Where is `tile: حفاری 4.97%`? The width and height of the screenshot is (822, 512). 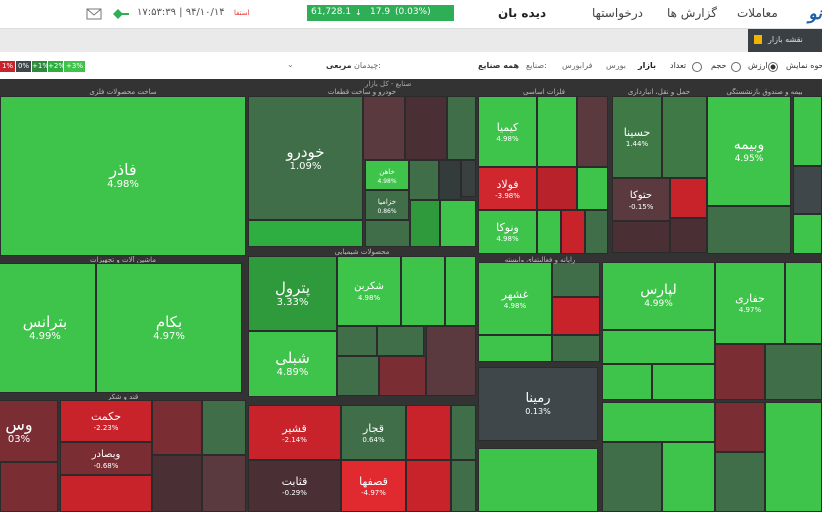
tile: حفاری 4.97% is located at coordinates (750, 303).